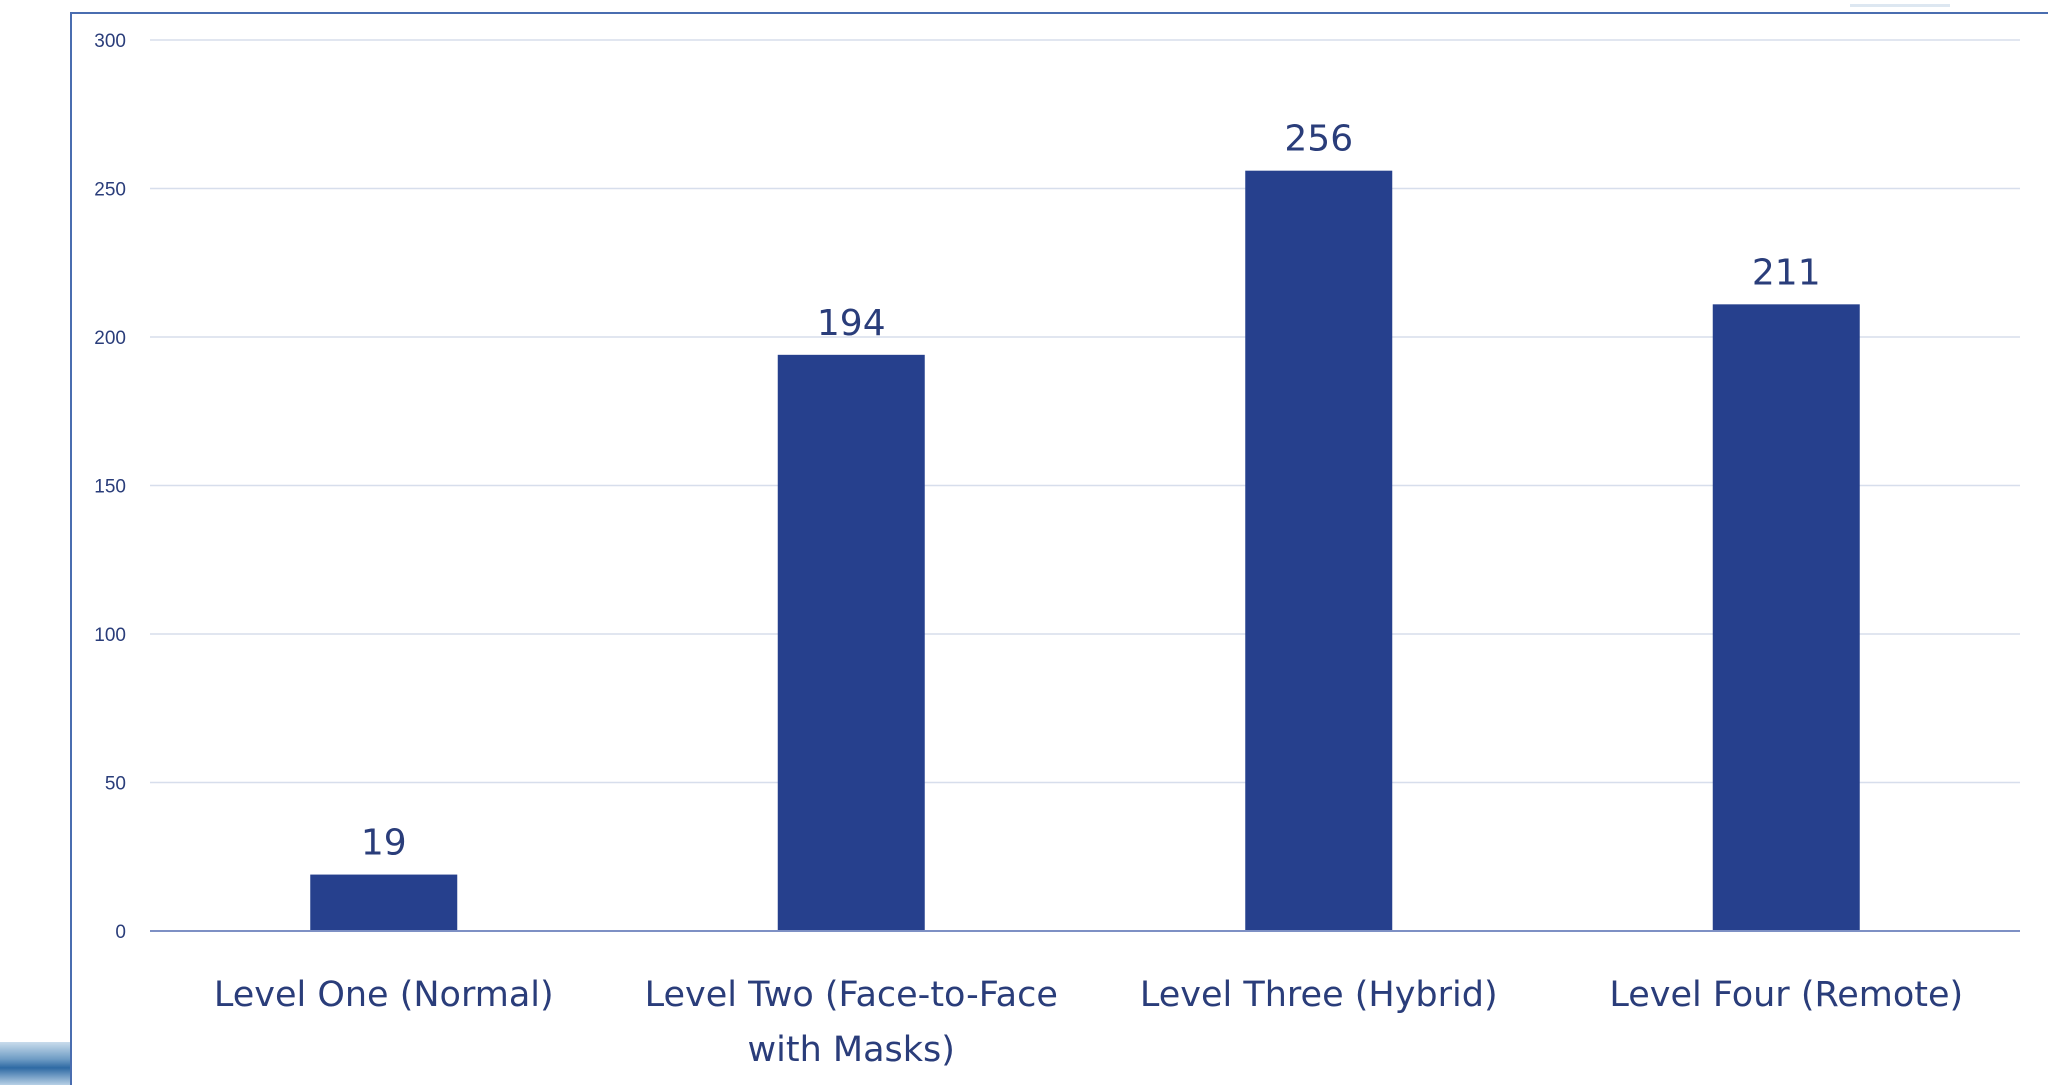  Describe the element at coordinates (1318, 139) in the screenshot. I see `data-label: 256` at that location.